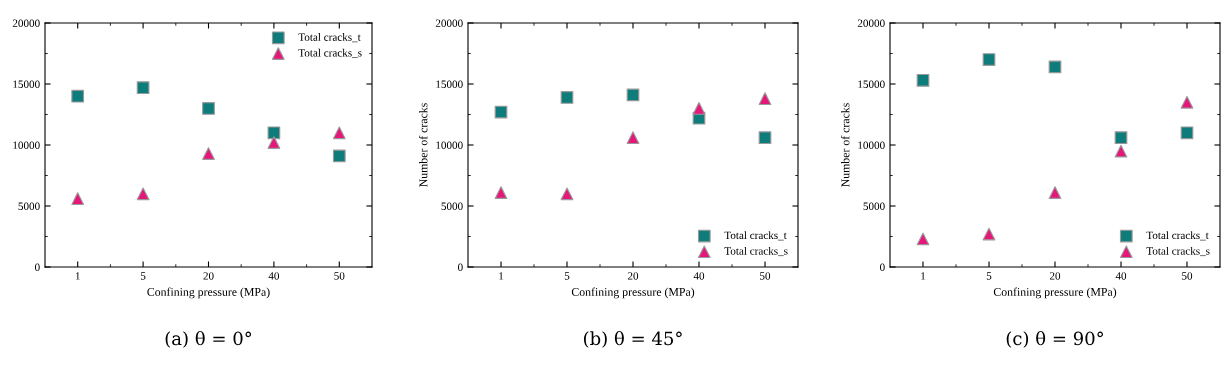 The width and height of the screenshot is (1221, 369). What do you see at coordinates (1054, 339) in the screenshot?
I see `text: (c) θ = 90°` at bounding box center [1054, 339].